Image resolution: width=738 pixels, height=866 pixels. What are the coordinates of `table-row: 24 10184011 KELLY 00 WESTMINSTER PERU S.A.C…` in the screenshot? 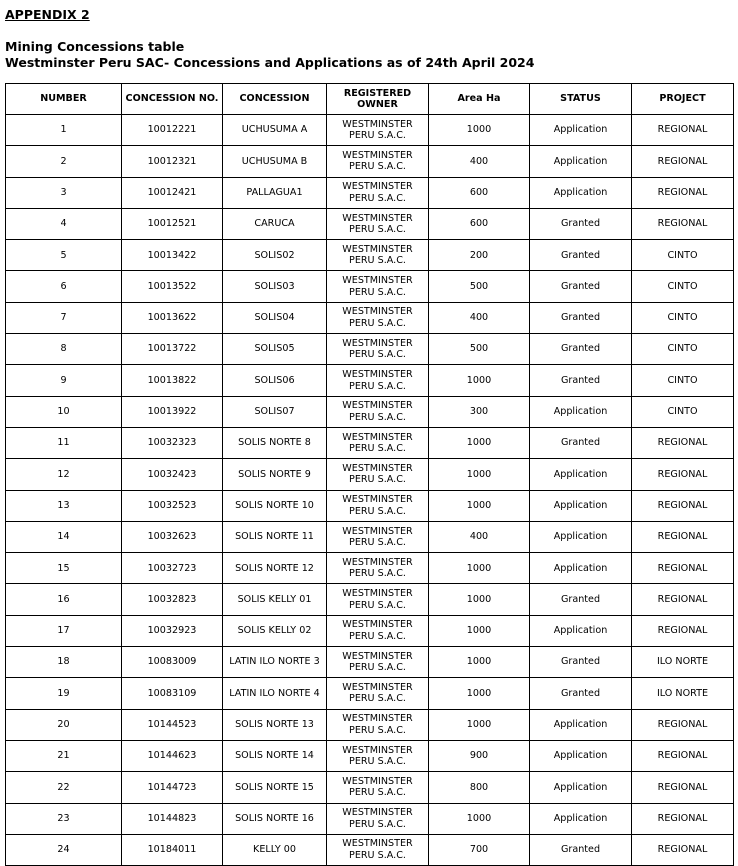 It's located at (369, 849).